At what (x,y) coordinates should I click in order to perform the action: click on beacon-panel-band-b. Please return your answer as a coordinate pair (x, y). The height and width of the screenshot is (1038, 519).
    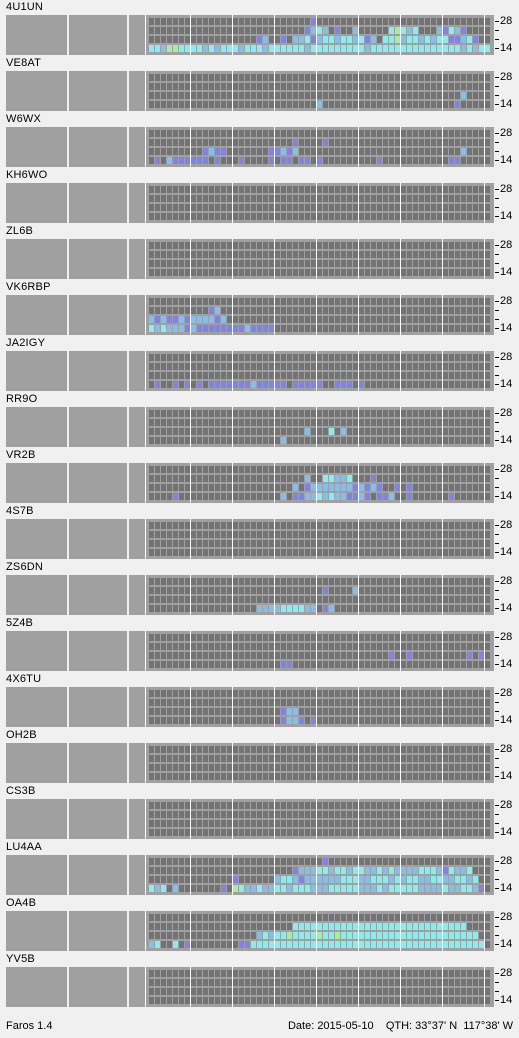
    Looking at the image, I should click on (98, 539).